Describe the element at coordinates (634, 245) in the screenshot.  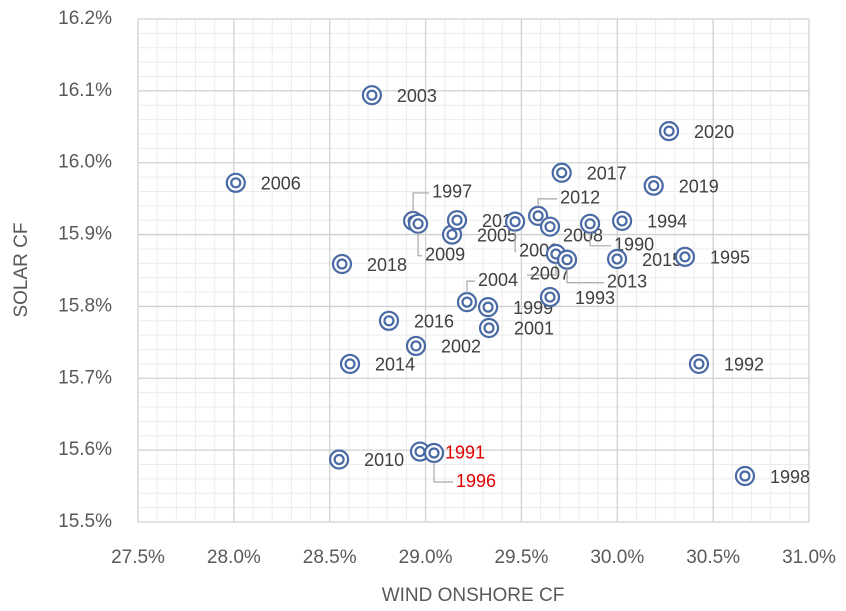
I see `point-label: 1990` at that location.